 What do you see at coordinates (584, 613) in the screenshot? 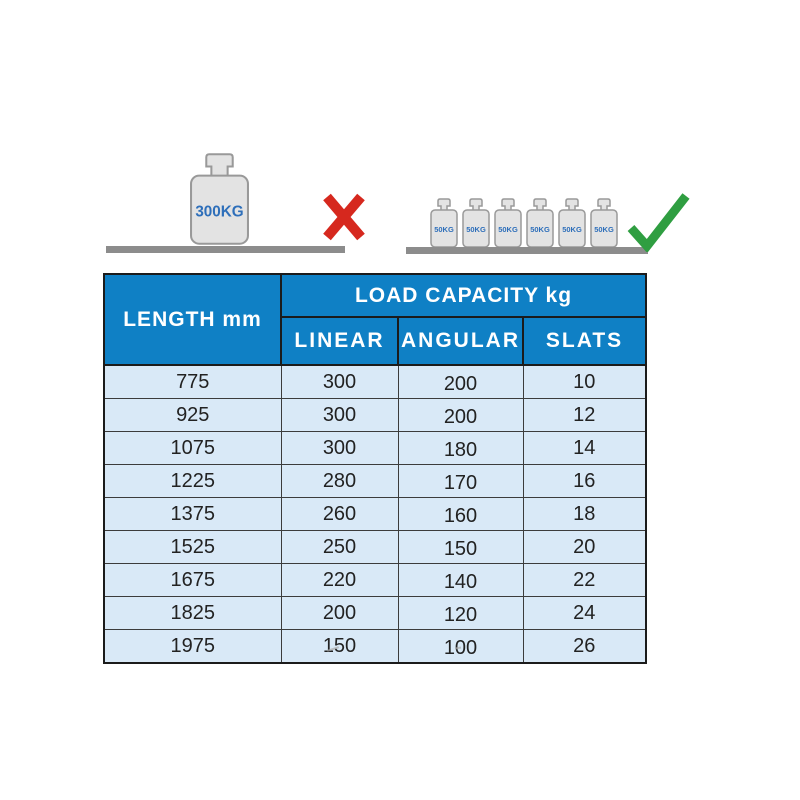
I see `slats-cell: 24` at bounding box center [584, 613].